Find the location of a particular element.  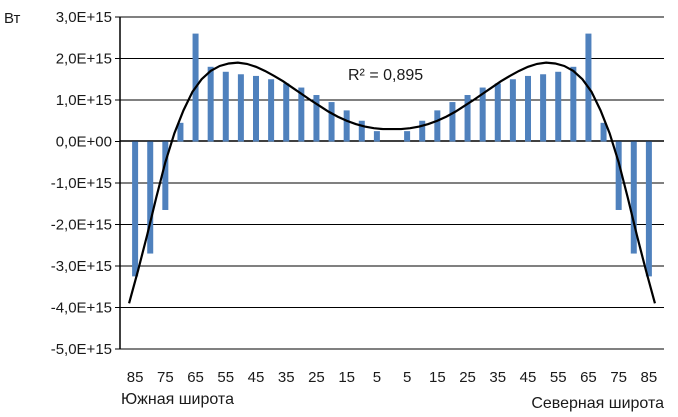

r-squared-annotation: R² = 0,895 is located at coordinates (385, 75).